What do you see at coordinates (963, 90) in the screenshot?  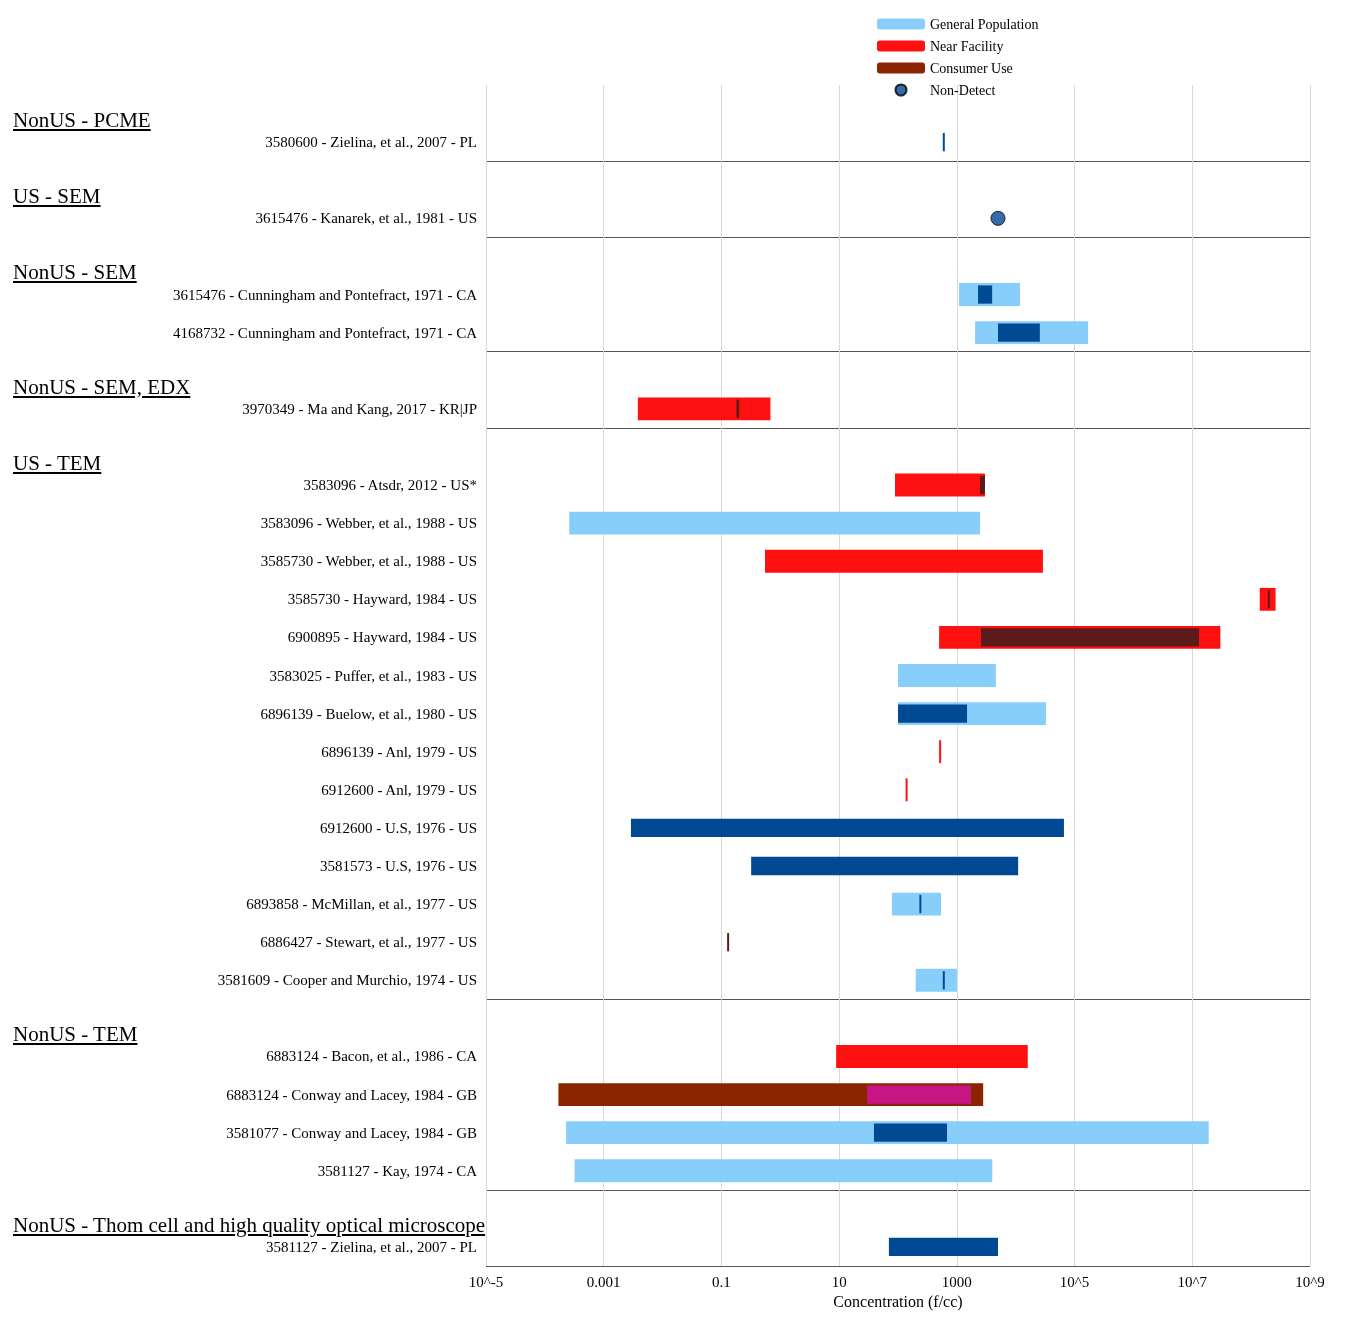 I see `legend-label: Non-Detect` at bounding box center [963, 90].